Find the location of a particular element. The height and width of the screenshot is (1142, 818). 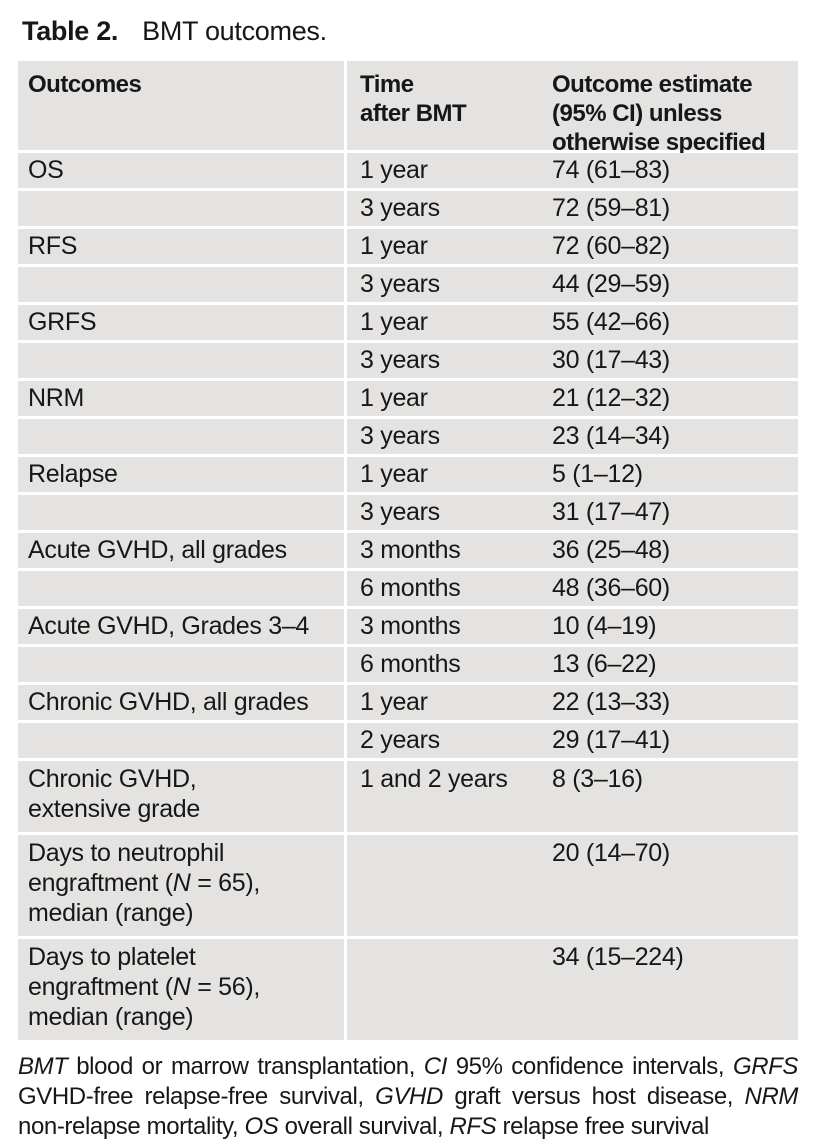

row-right-block: 1 year 74 (61–83) is located at coordinates (572, 170).